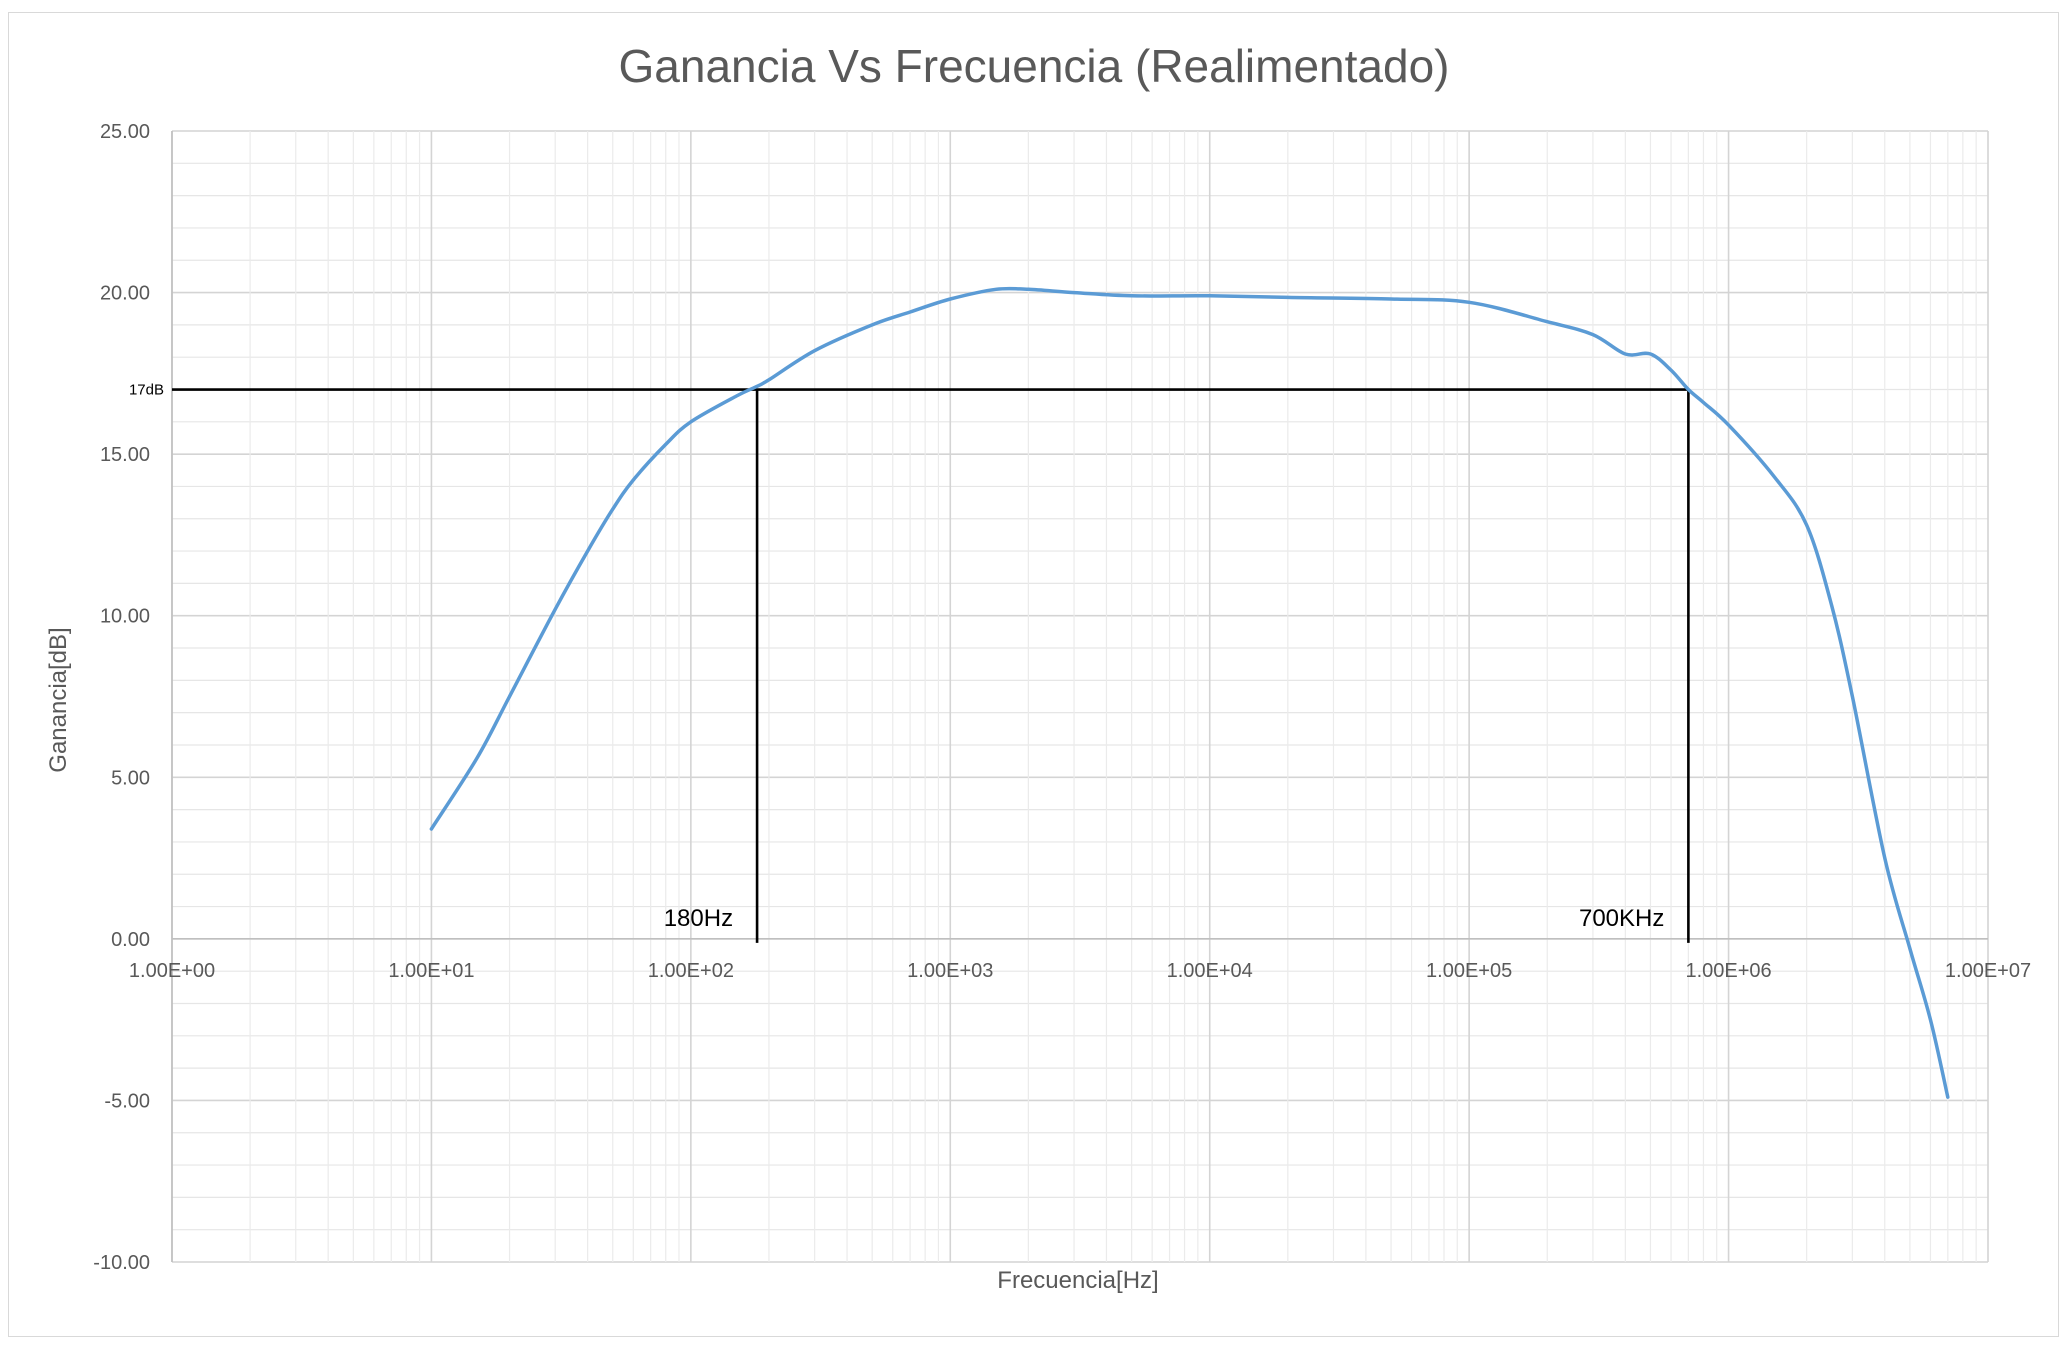  I want to click on x-tick-label: 1.00E+05, so click(1469, 971).